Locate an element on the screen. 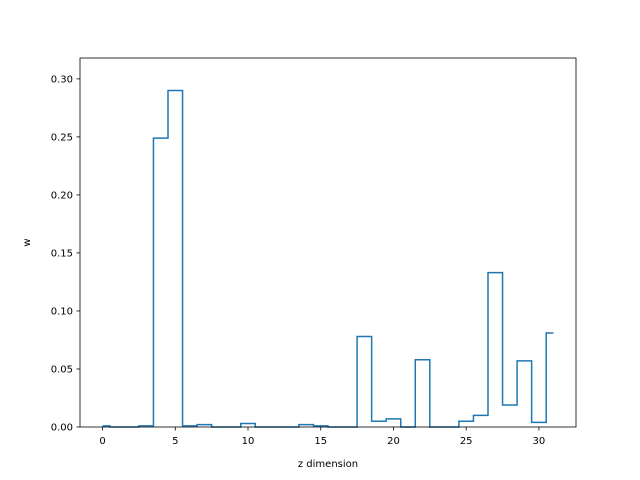 This screenshot has height=480, width=640. y-tick-label: 0.10 is located at coordinates (62, 311).